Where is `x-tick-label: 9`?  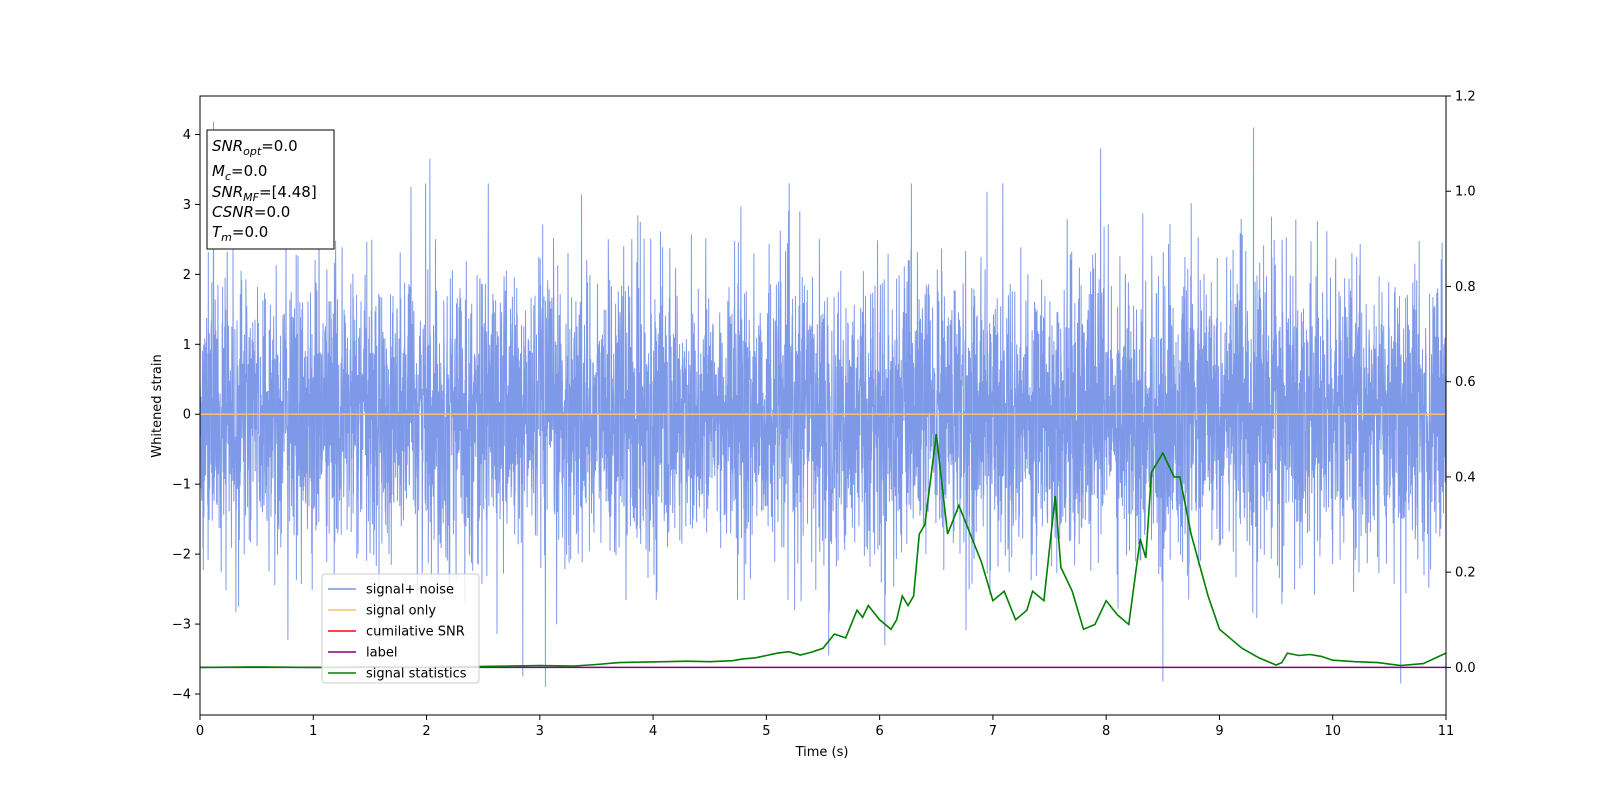 x-tick-label: 9 is located at coordinates (1219, 731).